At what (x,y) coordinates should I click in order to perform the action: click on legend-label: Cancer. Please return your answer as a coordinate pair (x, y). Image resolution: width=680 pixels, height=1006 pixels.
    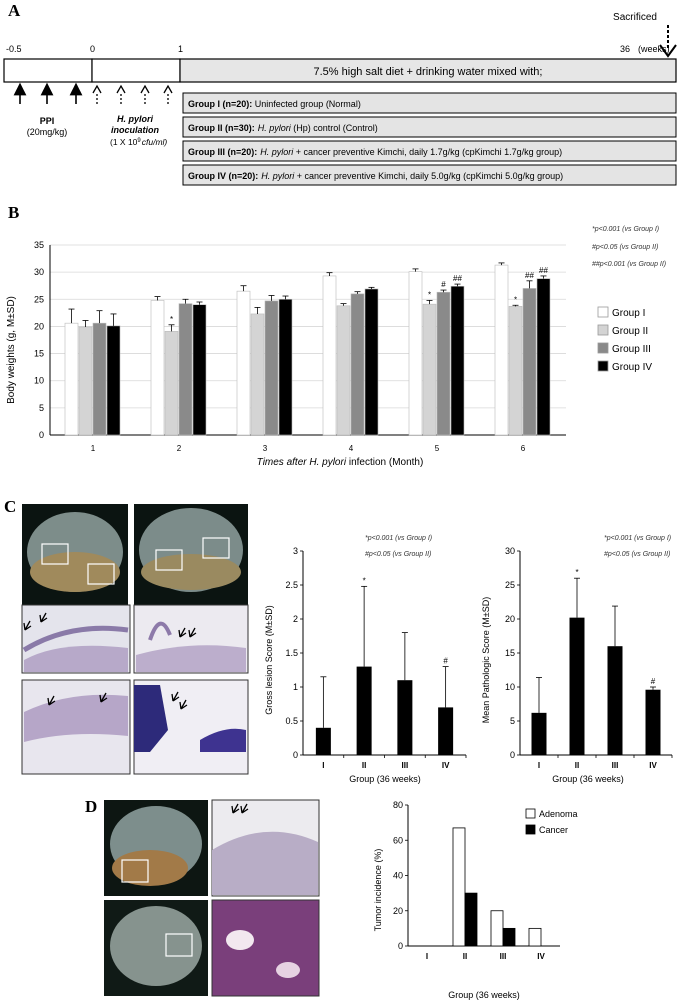
    Looking at the image, I should click on (553, 830).